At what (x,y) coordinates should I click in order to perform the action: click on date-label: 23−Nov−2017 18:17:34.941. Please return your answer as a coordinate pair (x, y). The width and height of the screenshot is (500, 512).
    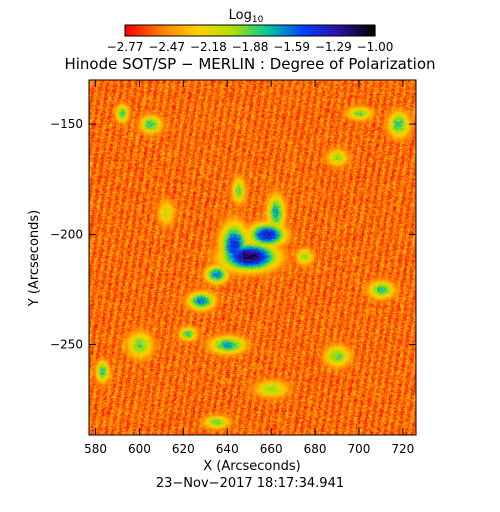
    Looking at the image, I should click on (250, 483).